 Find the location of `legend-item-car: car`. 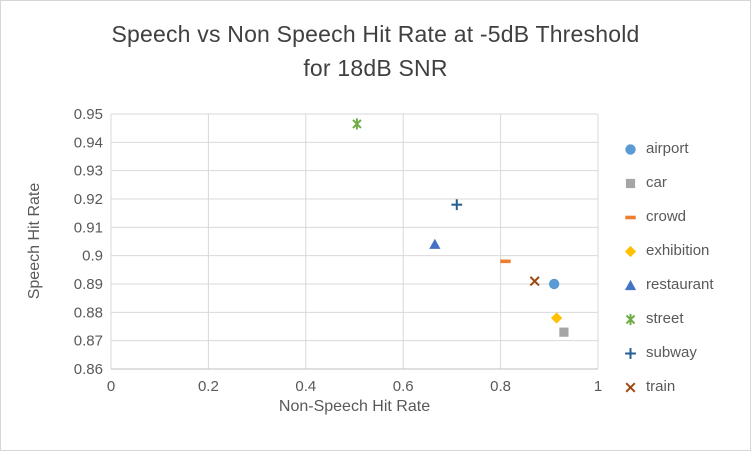

legend-item-car: car is located at coordinates (668, 183).